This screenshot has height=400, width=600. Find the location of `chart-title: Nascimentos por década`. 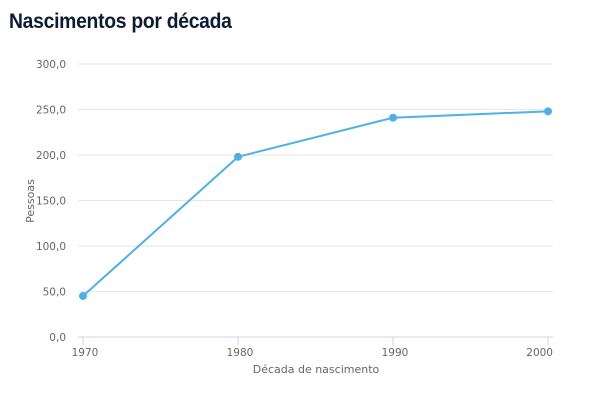

chart-title: Nascimentos por década is located at coordinates (120, 21).